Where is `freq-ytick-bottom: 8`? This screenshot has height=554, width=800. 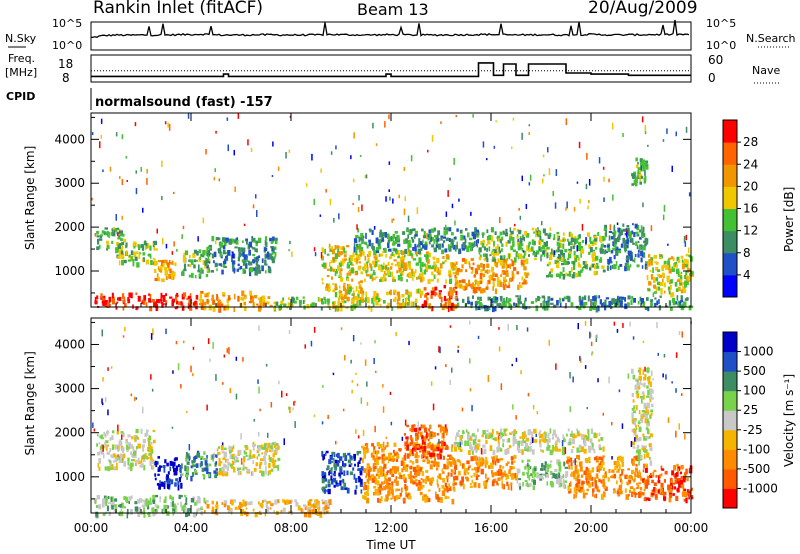 freq-ytick-bottom: 8 is located at coordinates (66, 78).